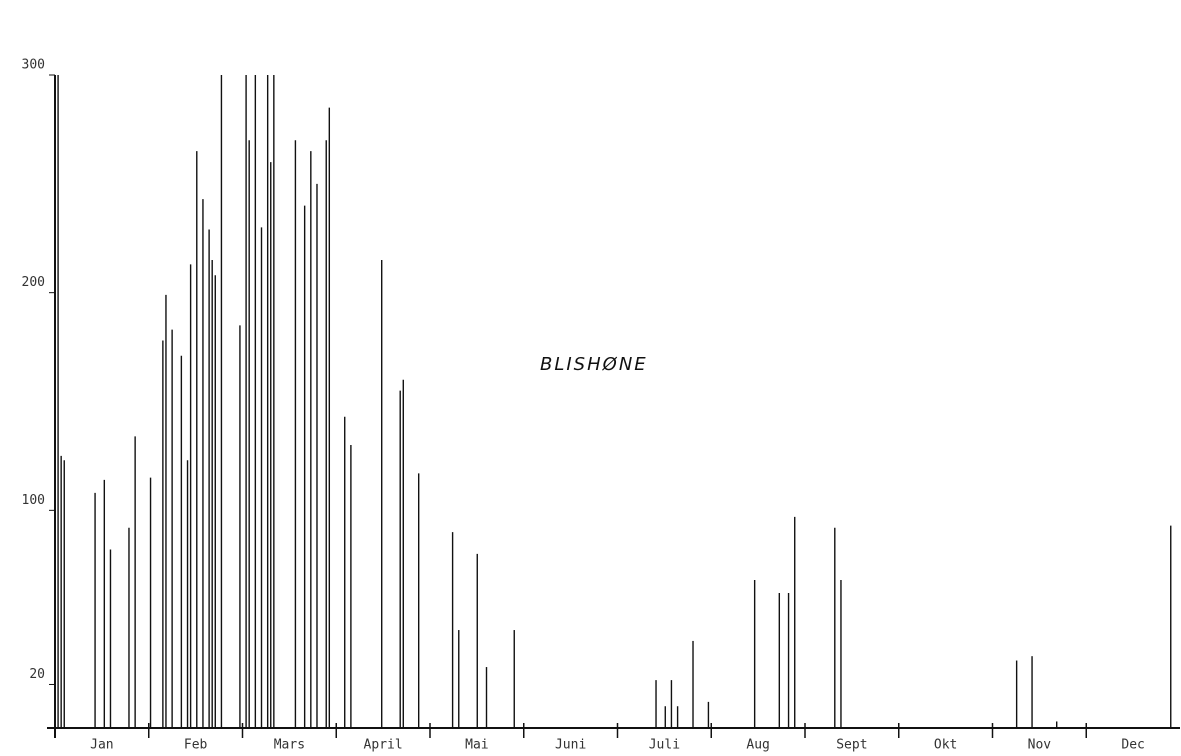  What do you see at coordinates (196, 745) in the screenshot?
I see `x-tick-label: Feb` at bounding box center [196, 745].